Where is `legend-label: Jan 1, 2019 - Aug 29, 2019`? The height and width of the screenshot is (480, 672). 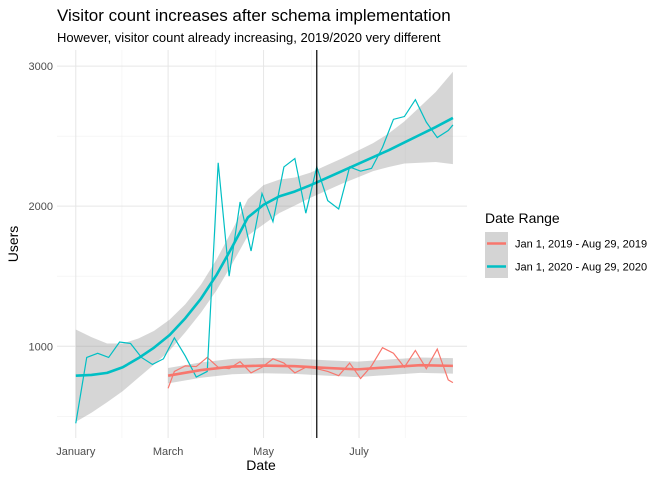
legend-label: Jan 1, 2019 - Aug 29, 2019 is located at coordinates (581, 245).